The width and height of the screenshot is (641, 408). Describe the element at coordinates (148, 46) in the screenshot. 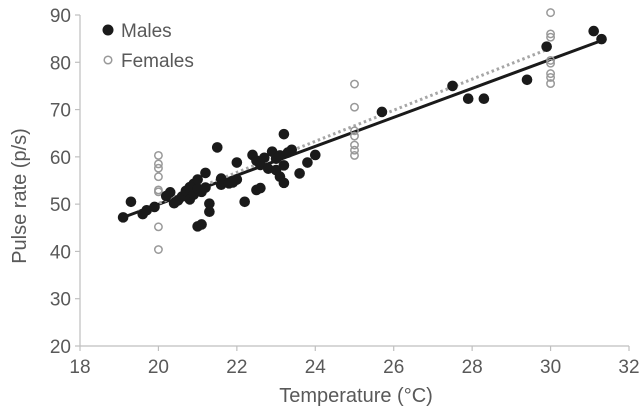

I see `legend: Males Females` at that location.